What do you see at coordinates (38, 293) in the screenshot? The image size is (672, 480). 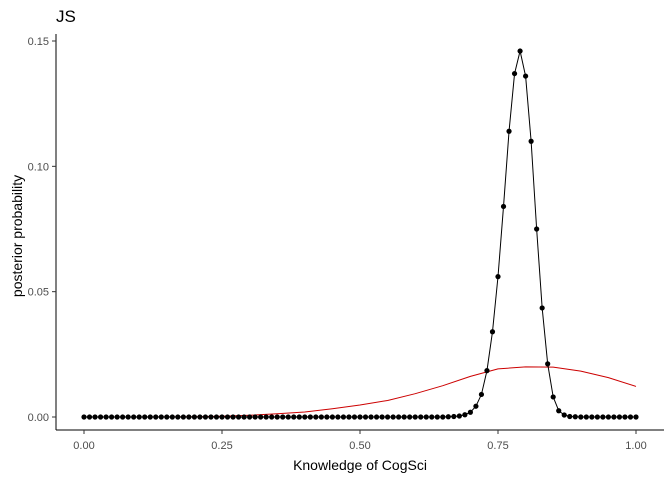 I see `y-tick-label: 0.05` at bounding box center [38, 293].